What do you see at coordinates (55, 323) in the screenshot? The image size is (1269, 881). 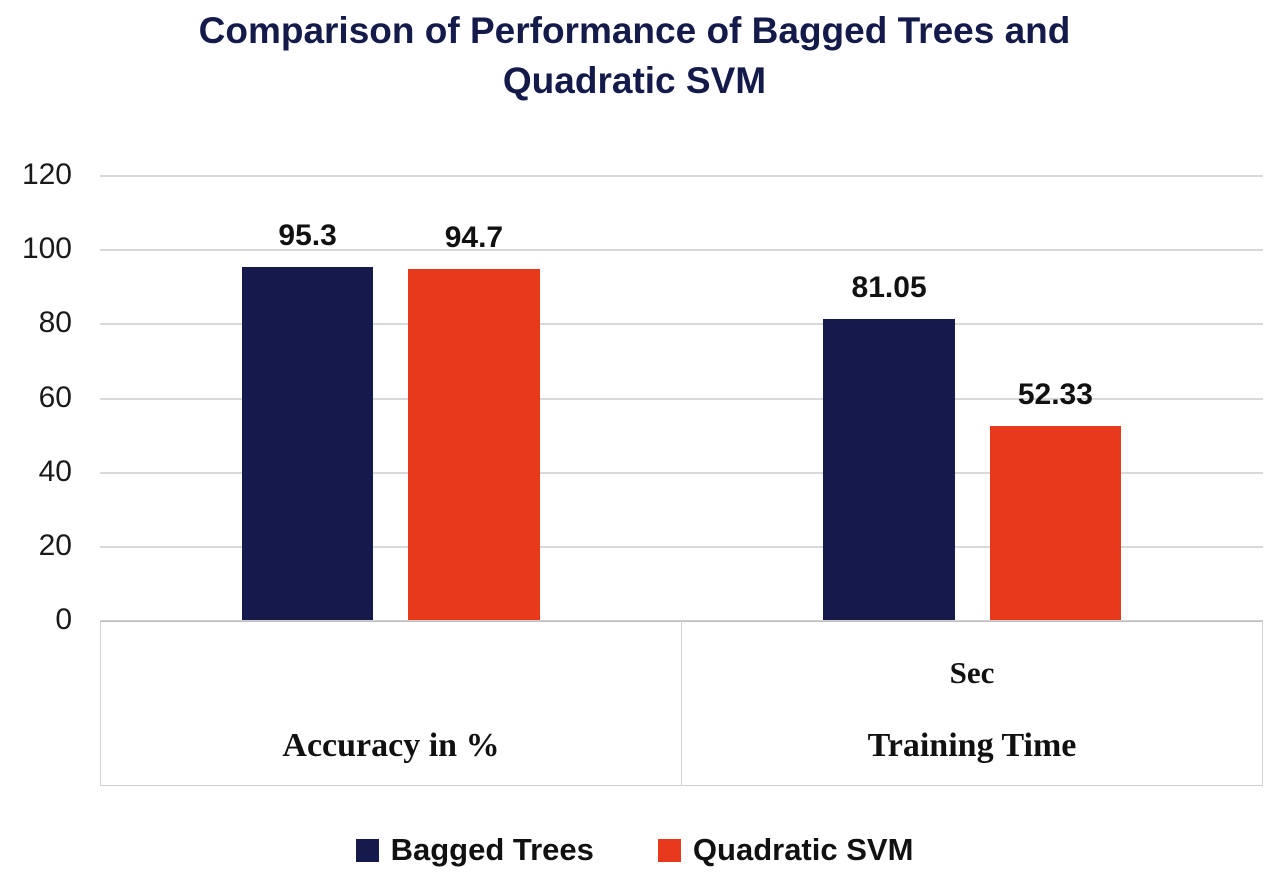 I see `y-tick-label: 80` at bounding box center [55, 323].